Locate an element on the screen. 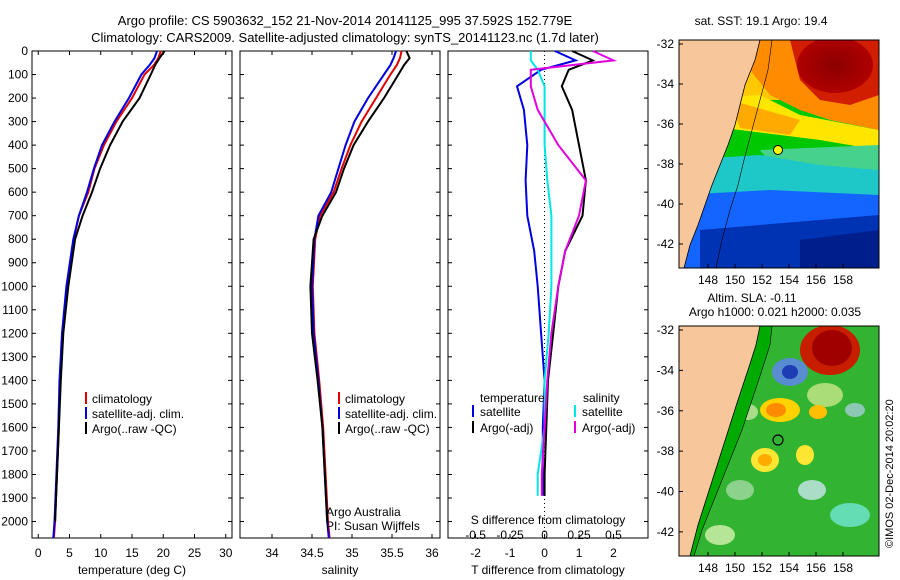  depth-tick-label: 1400 is located at coordinates (14, 380).